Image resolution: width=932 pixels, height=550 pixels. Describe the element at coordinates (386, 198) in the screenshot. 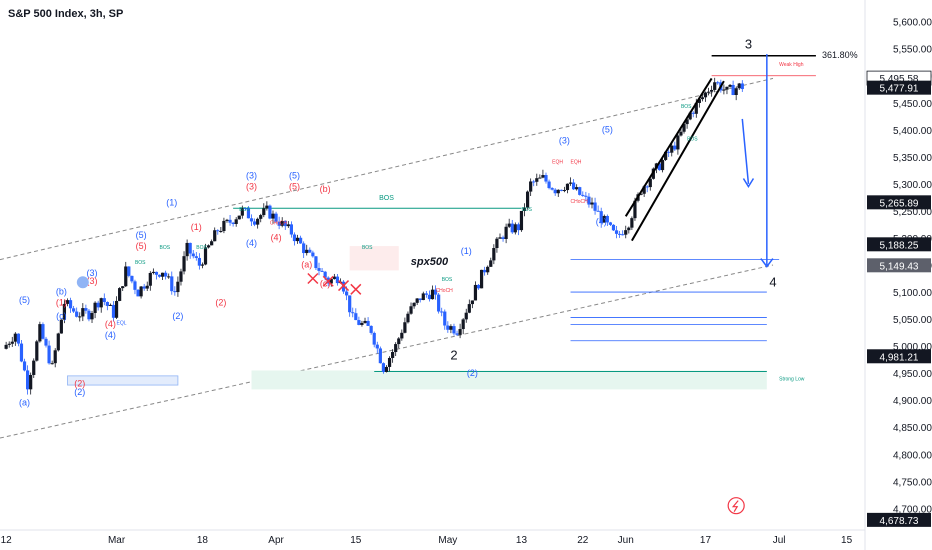

I see `bos-label: BOS` at that location.